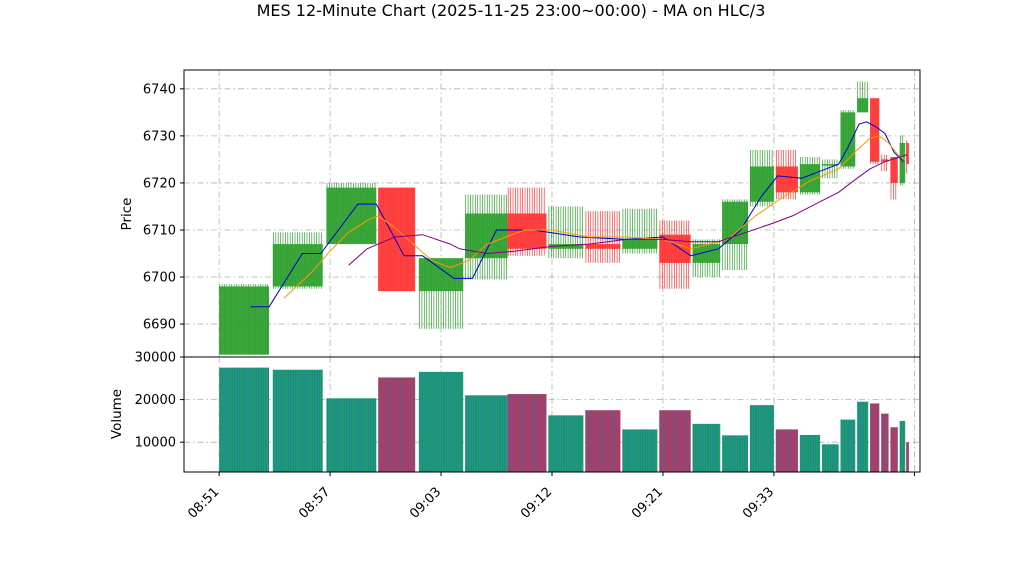  What do you see at coordinates (564, 419) in the screenshot?
I see `volume-bars` at bounding box center [564, 419].